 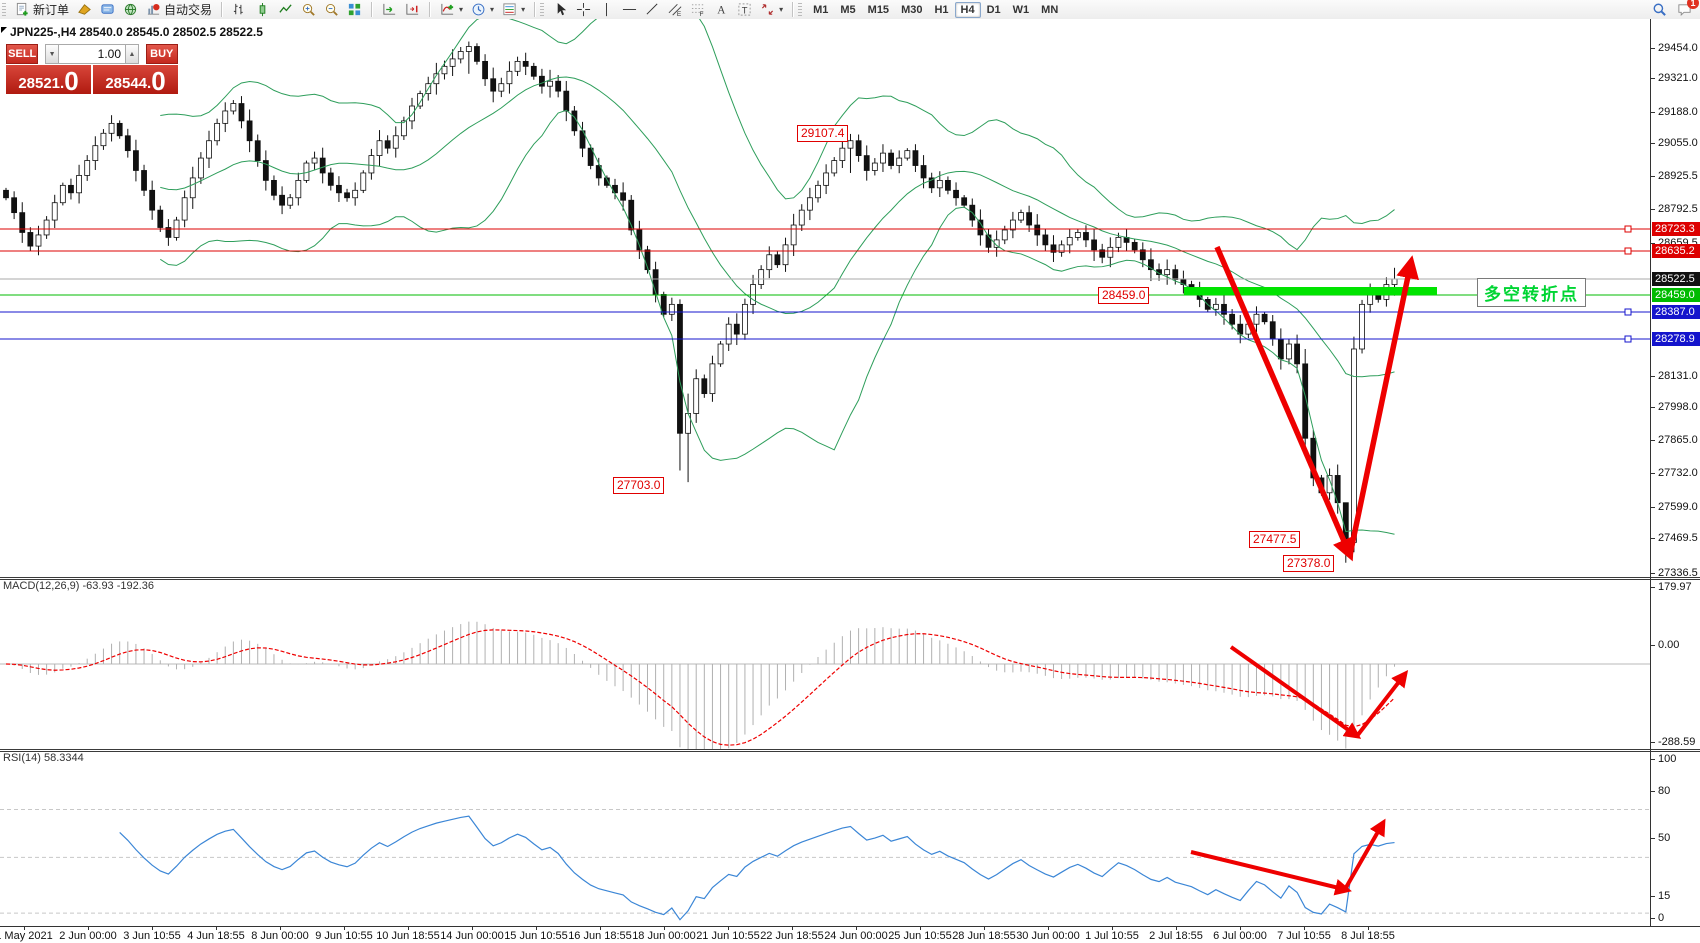 What do you see at coordinates (823, 133) in the screenshot?
I see `price-annotation-label: 29107.4` at bounding box center [823, 133].